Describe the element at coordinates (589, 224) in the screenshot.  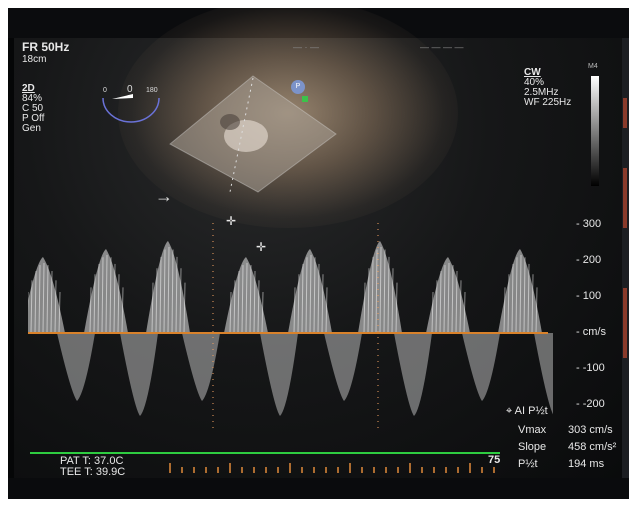
I see `velocity-tick-label: - 300` at that location.